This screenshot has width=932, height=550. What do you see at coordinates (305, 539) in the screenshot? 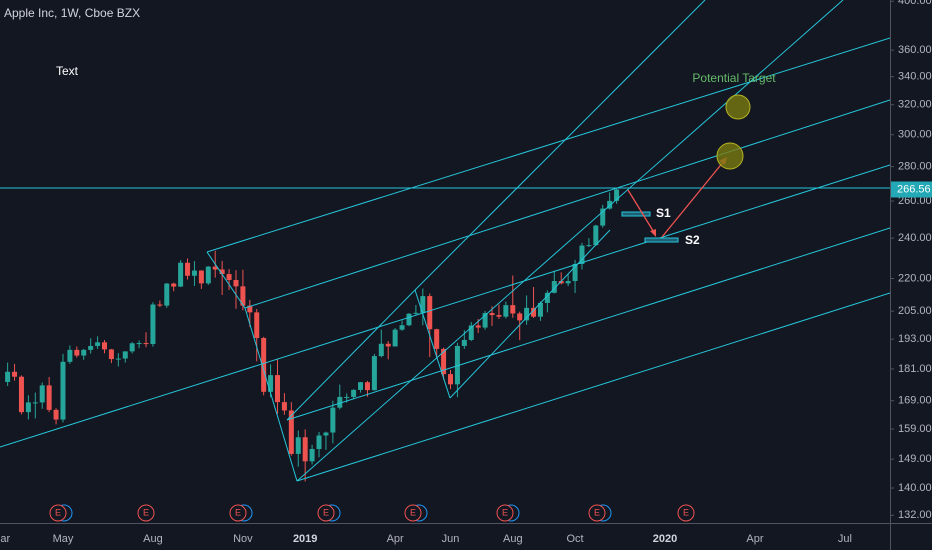
I see `x-tick-label: 2019` at bounding box center [305, 539].